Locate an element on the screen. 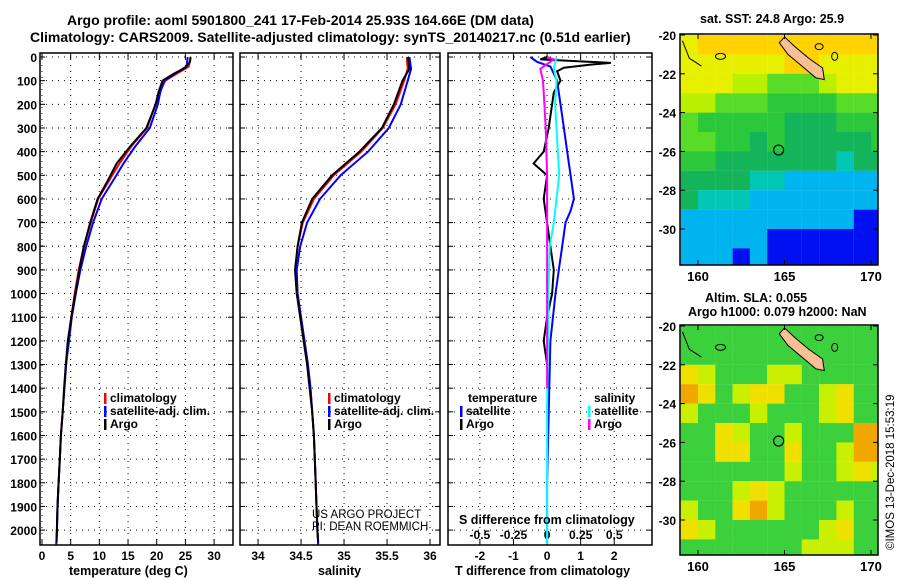  map-frame is located at coordinates (779, 149).